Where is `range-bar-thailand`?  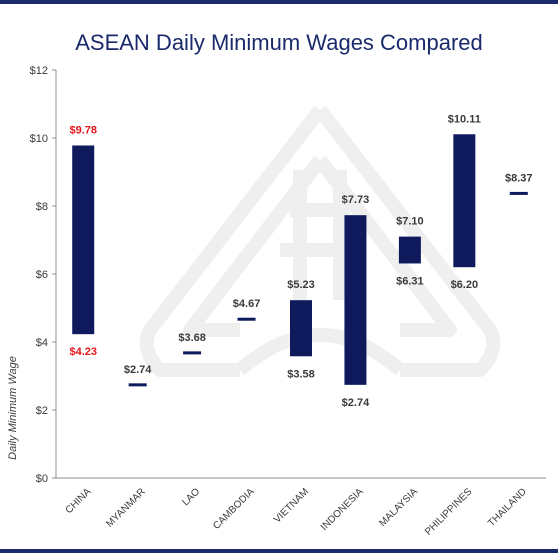
range-bar-thailand is located at coordinates (518, 193).